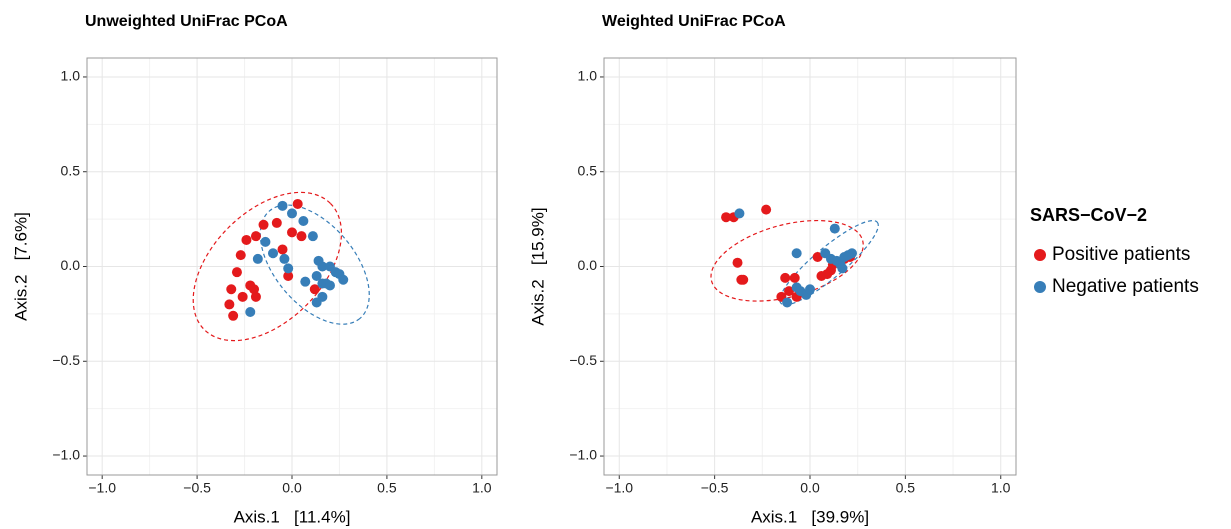 Image resolution: width=1231 pixels, height=529 pixels. I want to click on chart-title: Unweighted UniFrac PCoA, so click(186, 21).